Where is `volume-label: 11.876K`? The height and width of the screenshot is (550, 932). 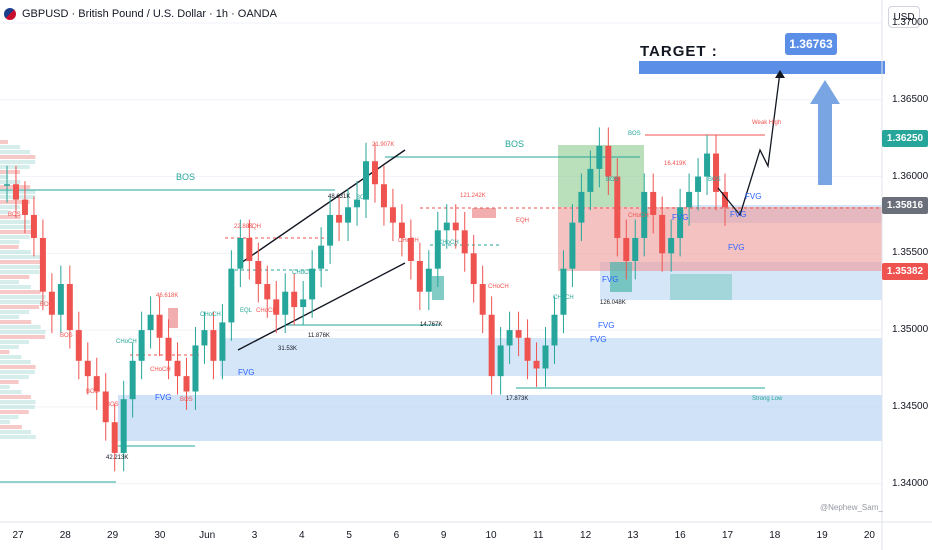 volume-label: 11.876K is located at coordinates (319, 336).